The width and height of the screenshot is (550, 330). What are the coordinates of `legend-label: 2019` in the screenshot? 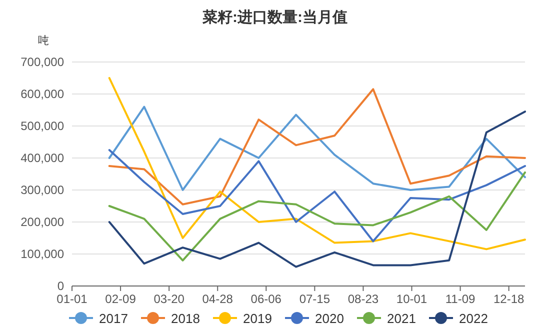 It's located at (257, 318).